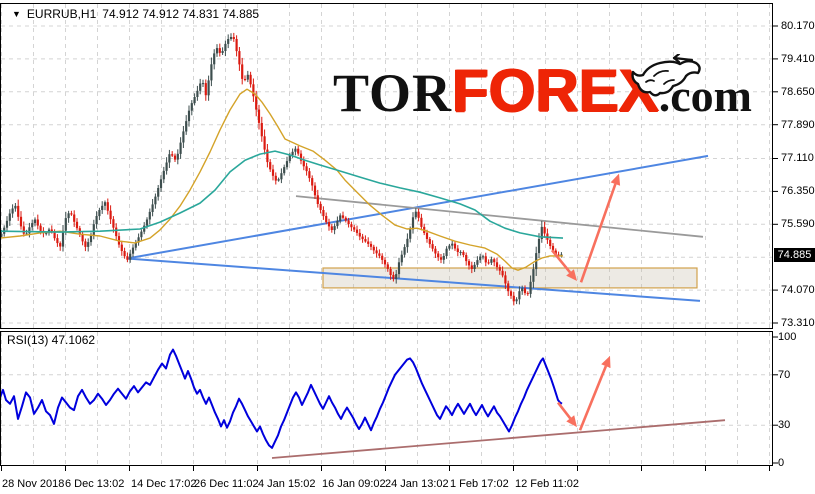 The width and height of the screenshot is (815, 494). Describe the element at coordinates (164, 484) in the screenshot. I see `time-axis-label: 14 Dec 17:02` at that location.